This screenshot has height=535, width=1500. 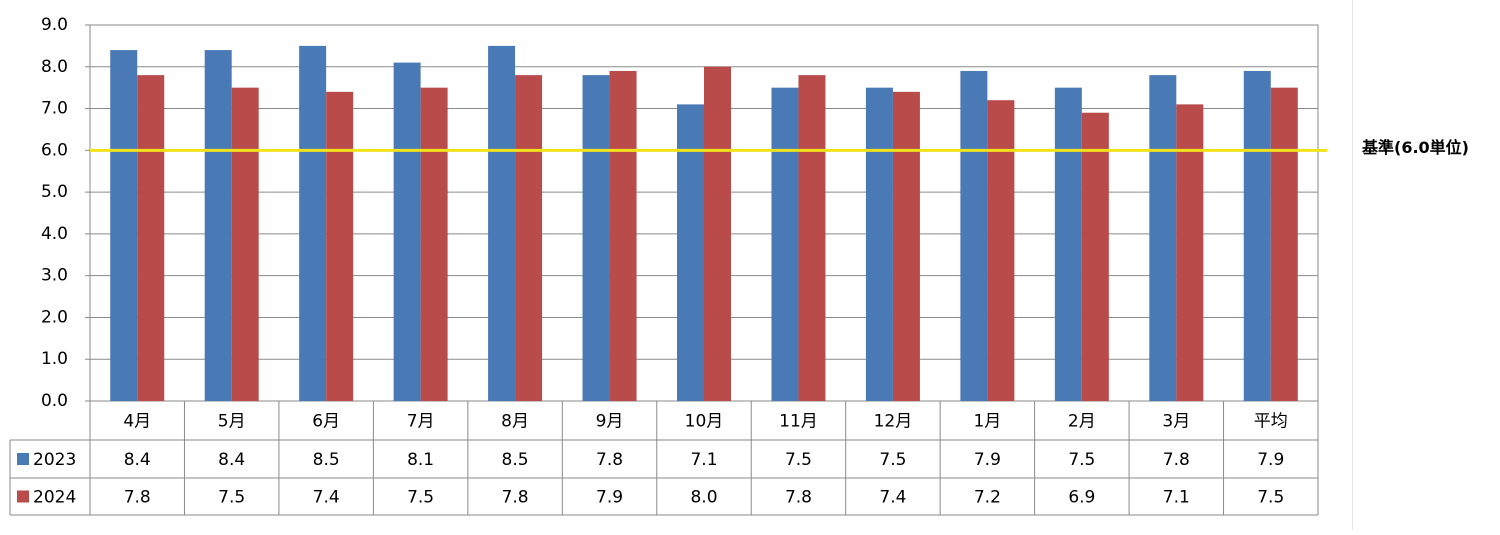 What do you see at coordinates (54, 25) in the screenshot?
I see `y-tick-label: 9.0` at bounding box center [54, 25].